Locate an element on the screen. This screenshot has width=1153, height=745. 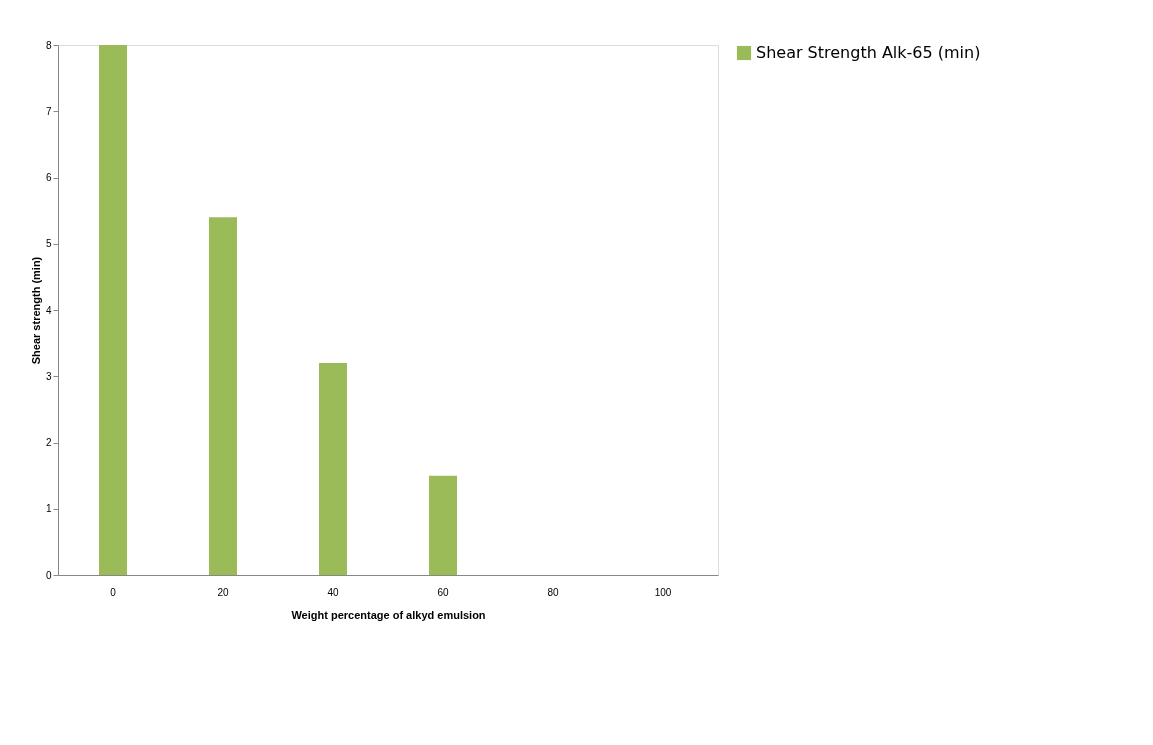
y-tick-label: 3 is located at coordinates (48, 376).